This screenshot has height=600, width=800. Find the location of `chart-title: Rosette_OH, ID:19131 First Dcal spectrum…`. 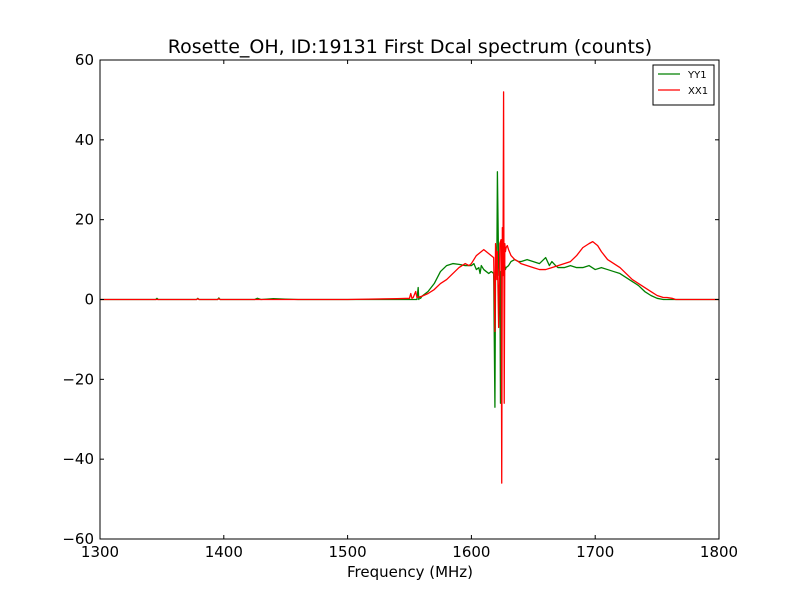

chart-title: Rosette_OH, ID:19131 First Dcal spectrum… is located at coordinates (410, 47).